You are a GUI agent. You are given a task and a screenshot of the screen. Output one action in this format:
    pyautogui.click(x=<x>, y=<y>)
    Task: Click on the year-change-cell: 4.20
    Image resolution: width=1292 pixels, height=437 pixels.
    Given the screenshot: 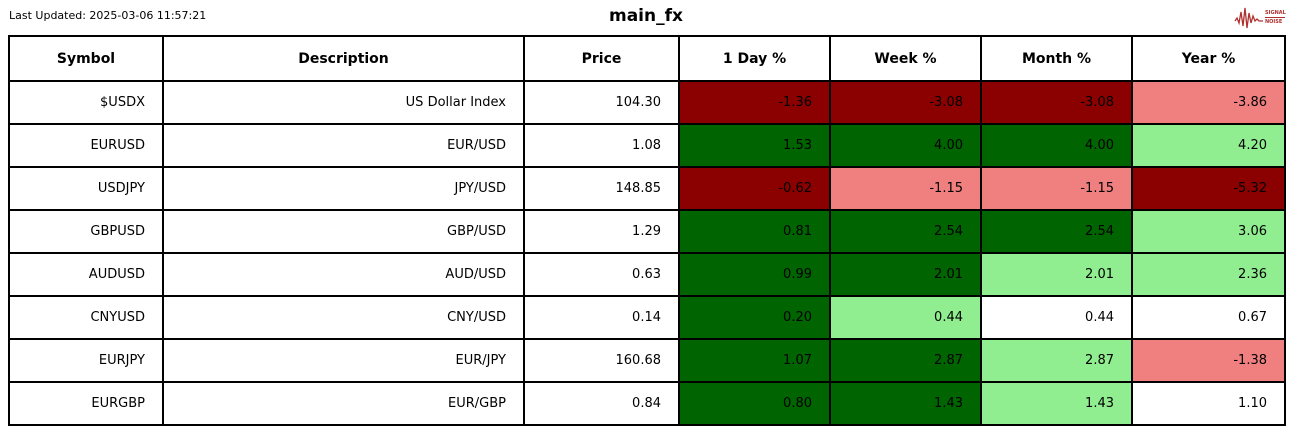 What is the action you would take?
    pyautogui.click(x=1208, y=145)
    